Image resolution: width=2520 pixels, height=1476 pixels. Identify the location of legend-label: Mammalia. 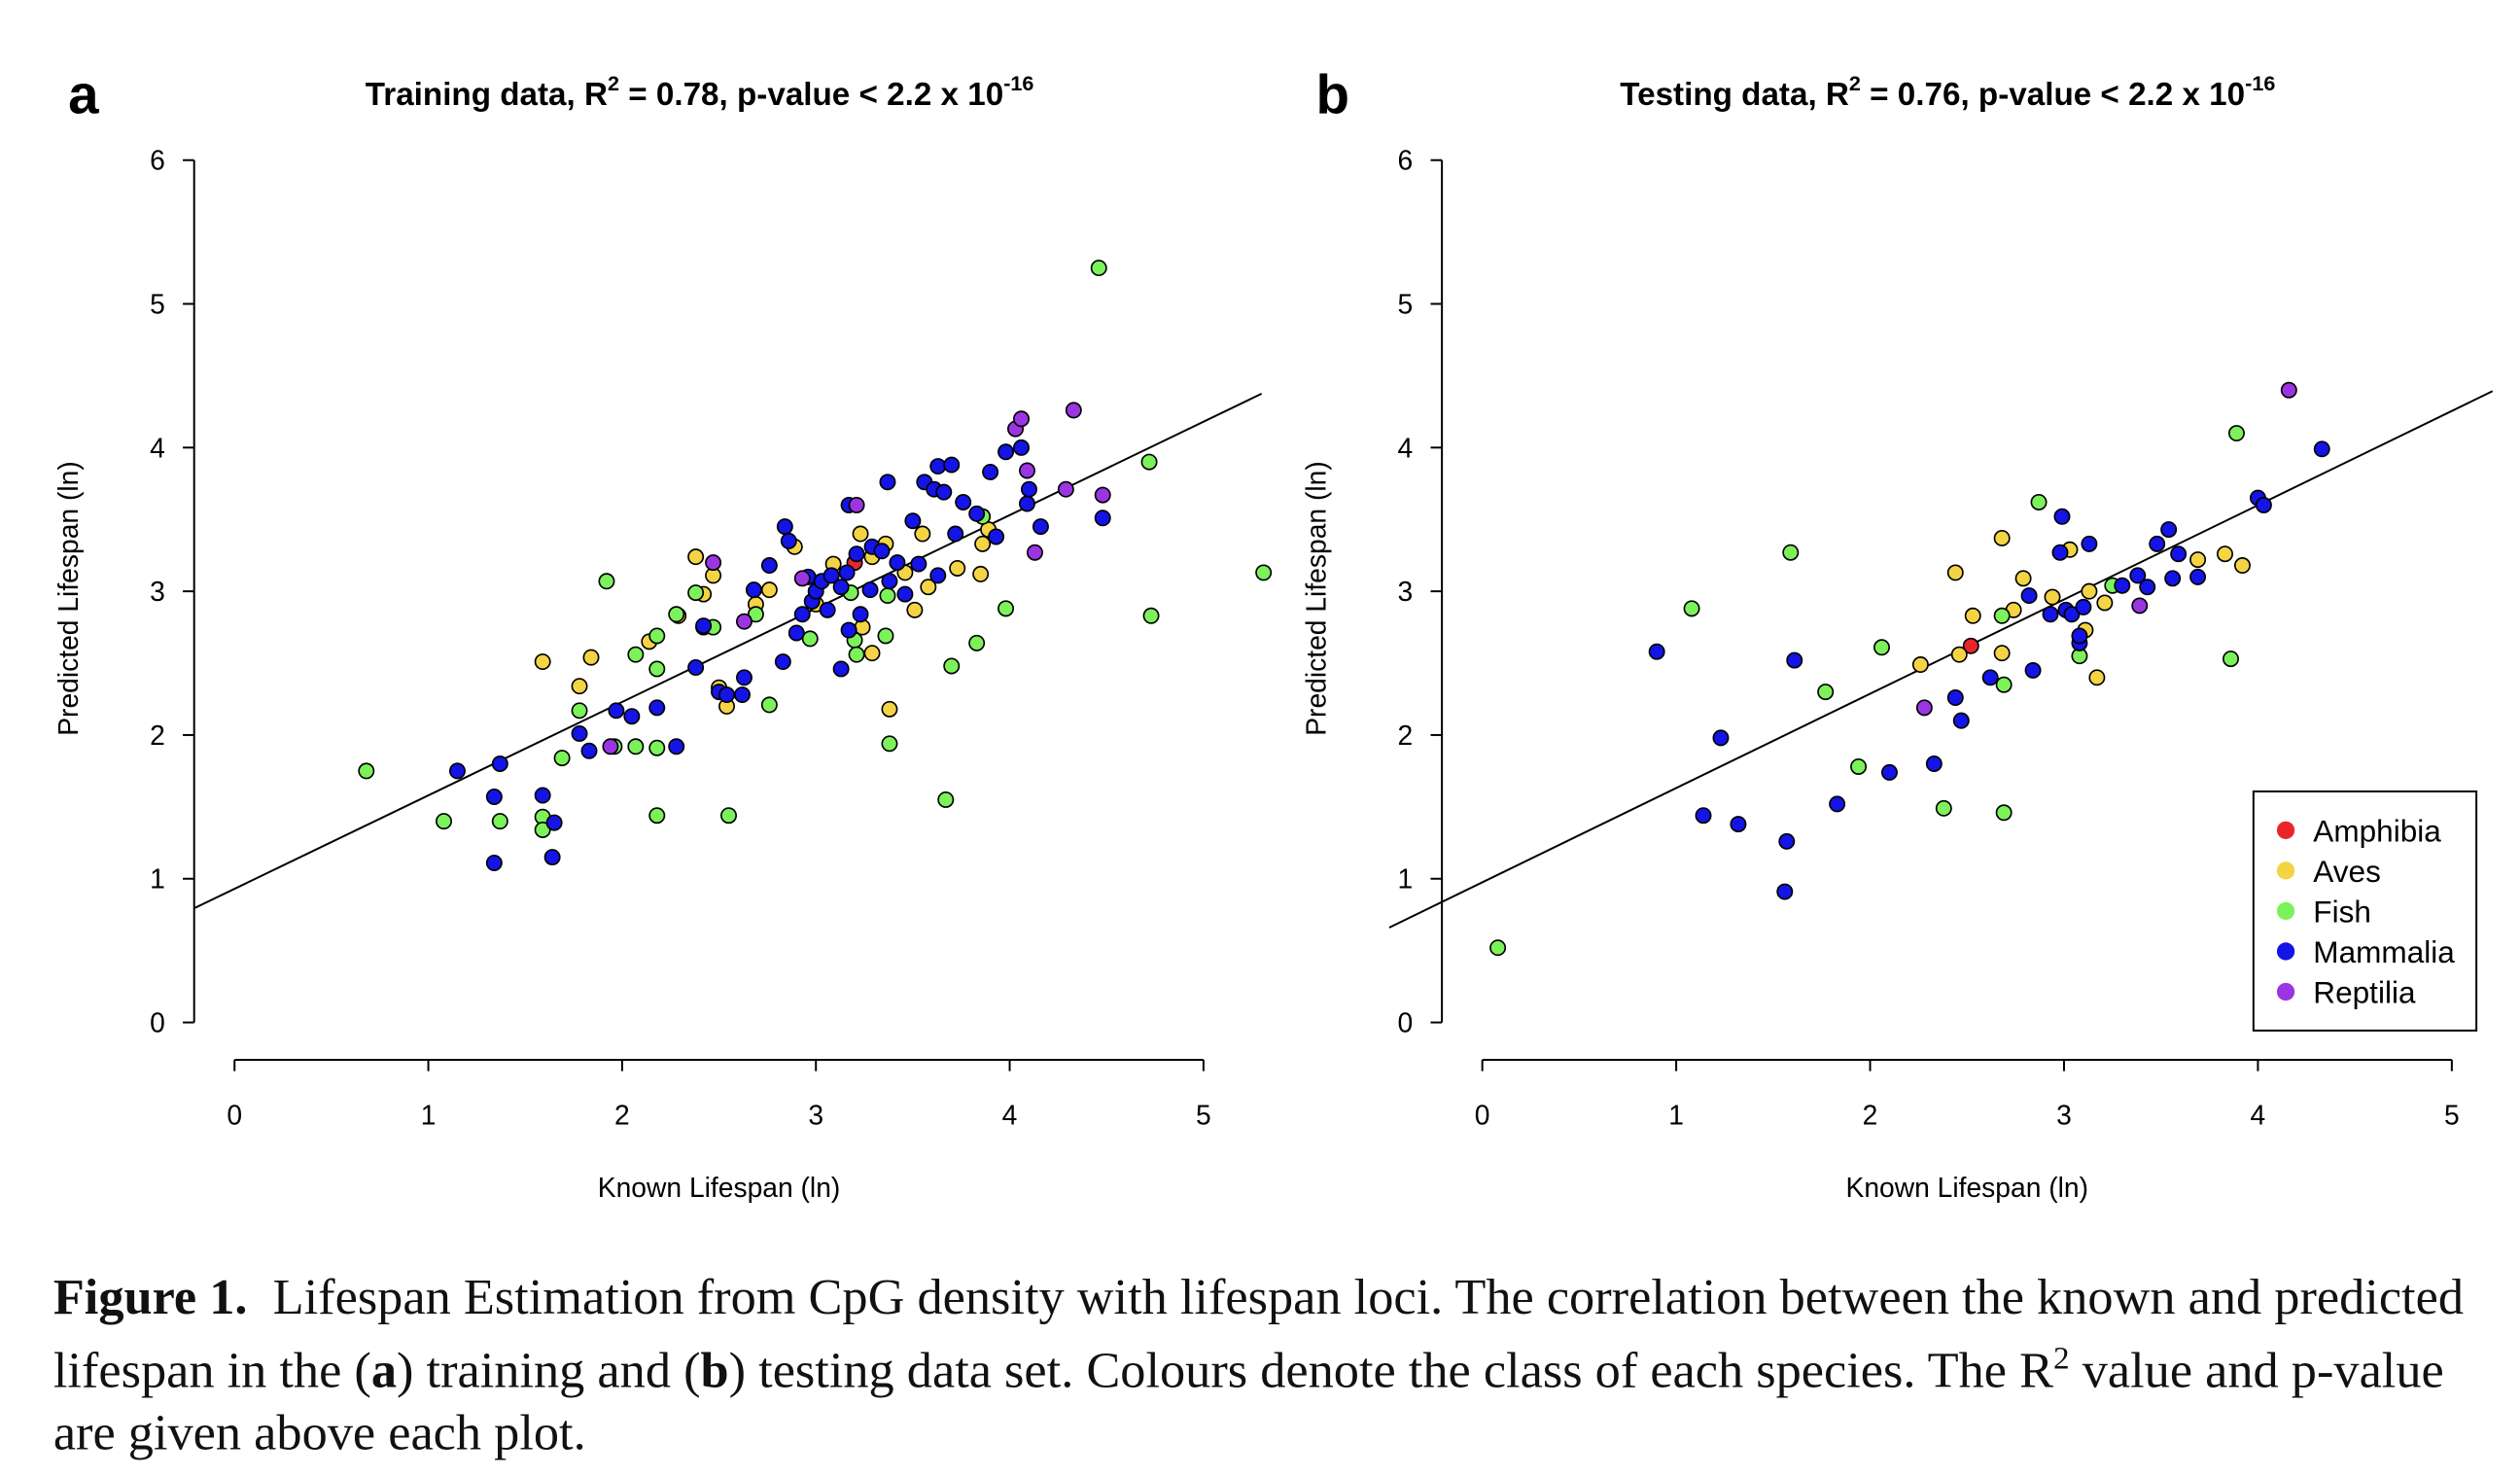
(2384, 952).